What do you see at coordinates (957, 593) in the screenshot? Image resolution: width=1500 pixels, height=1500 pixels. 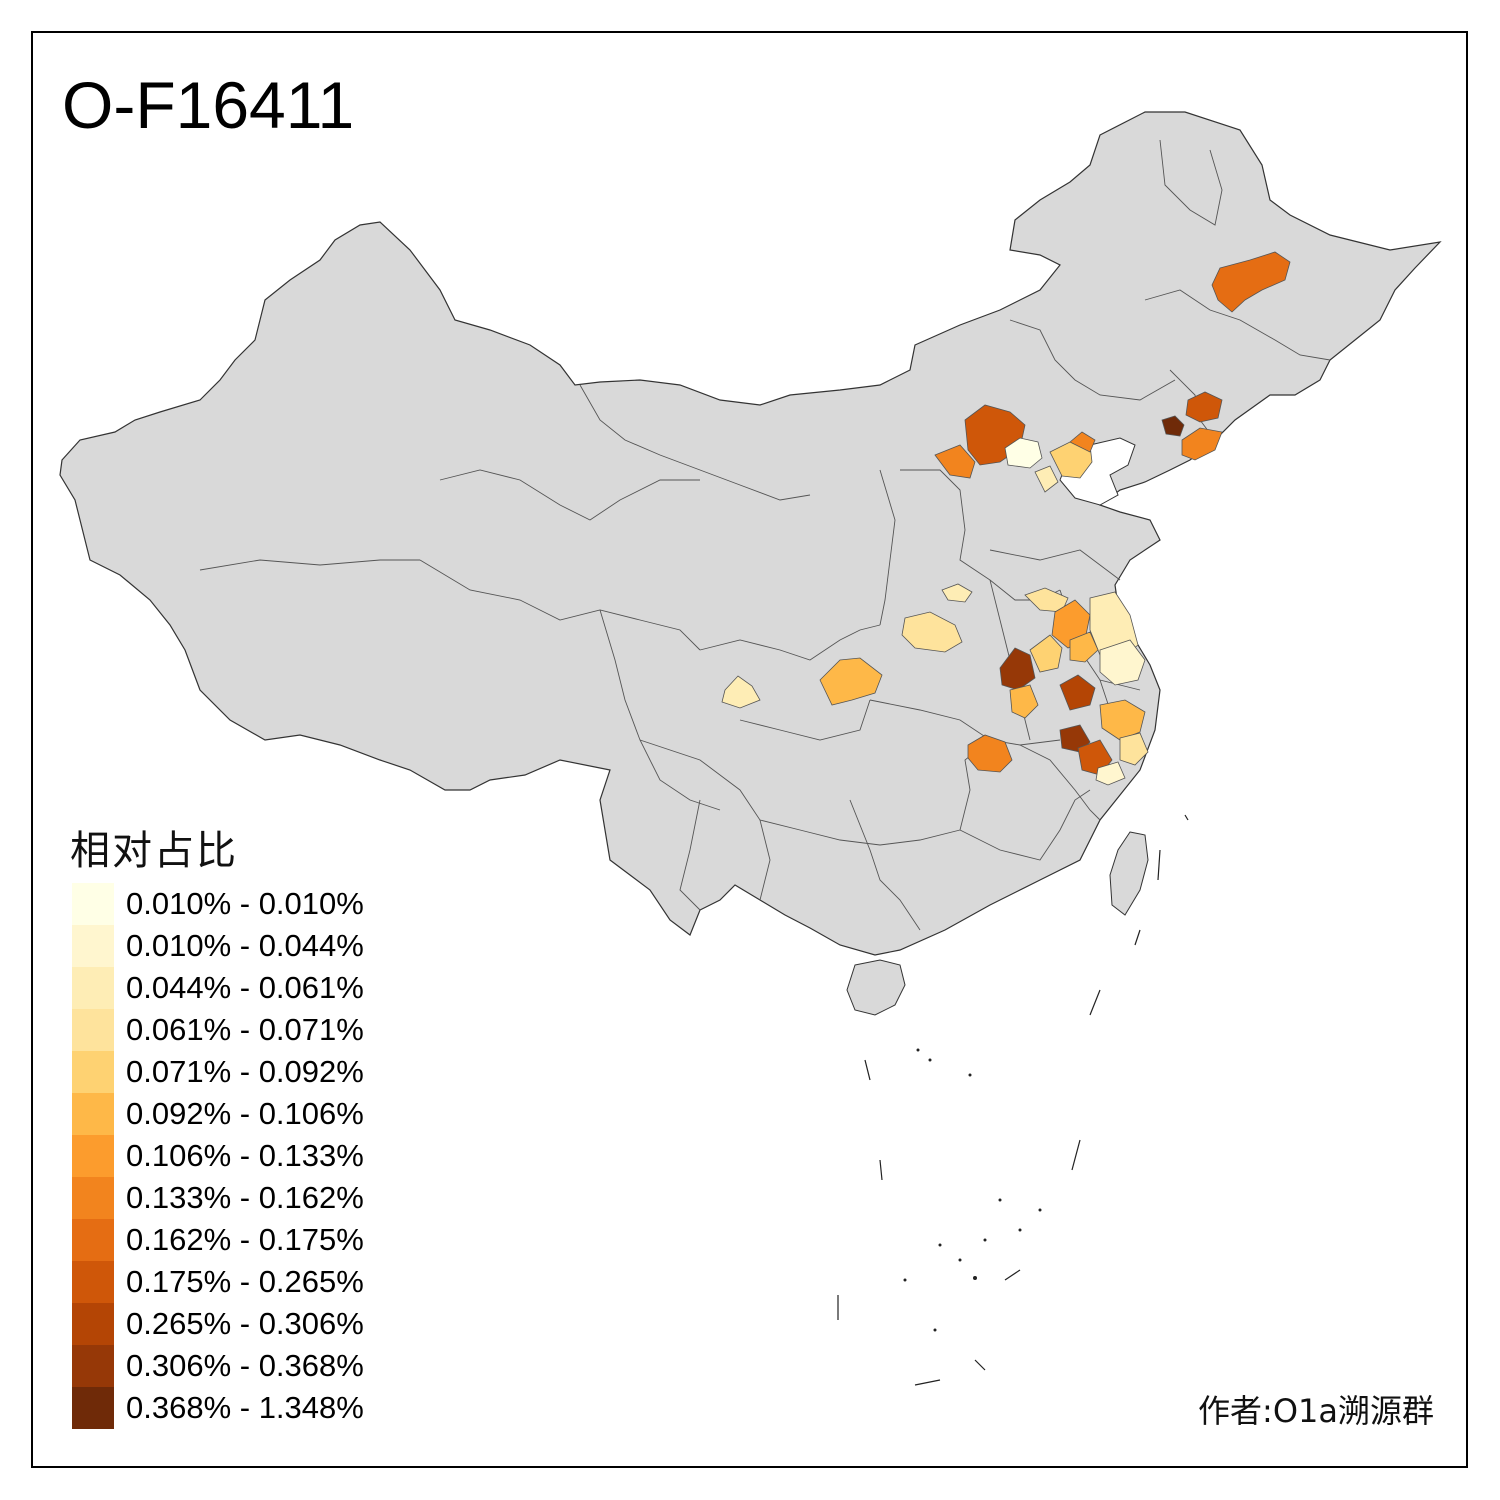 I see `region-zhengzhou-area` at bounding box center [957, 593].